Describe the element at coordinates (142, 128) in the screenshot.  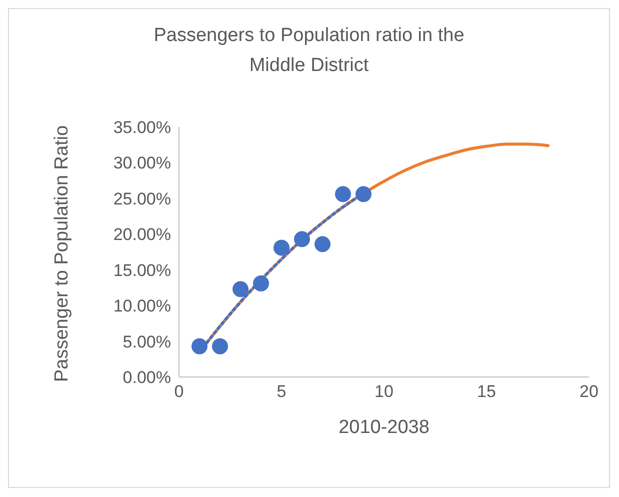
I see `y-tick-label: 35.00%` at that location.